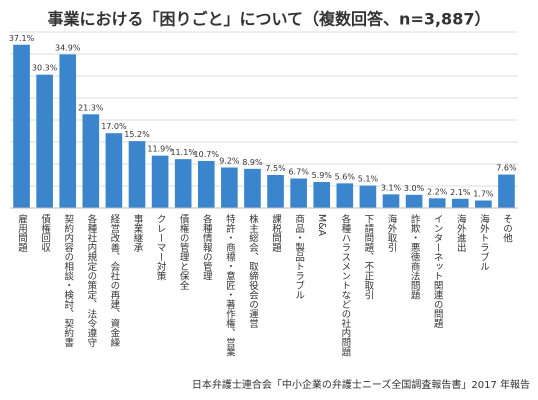 Image resolution: width=538 pixels, height=400 pixels. I want to click on x-tick-label: その他, so click(507, 228).